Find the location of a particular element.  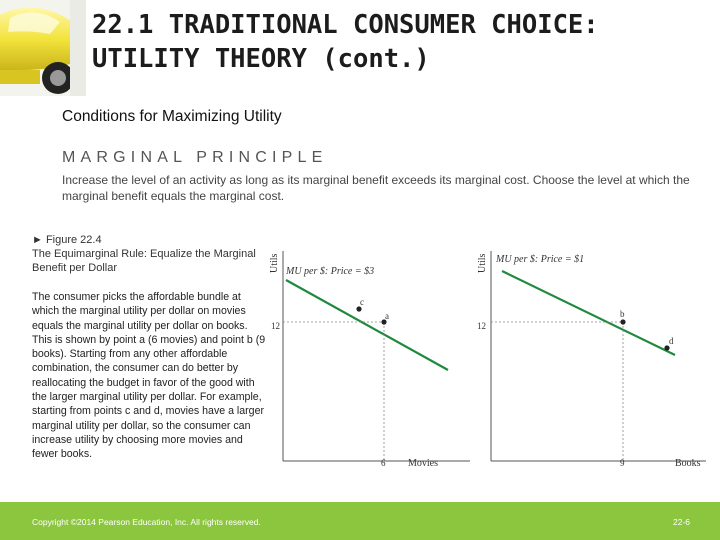

movies-series-label: MU per $: Price = $3 is located at coordinates (329, 271).